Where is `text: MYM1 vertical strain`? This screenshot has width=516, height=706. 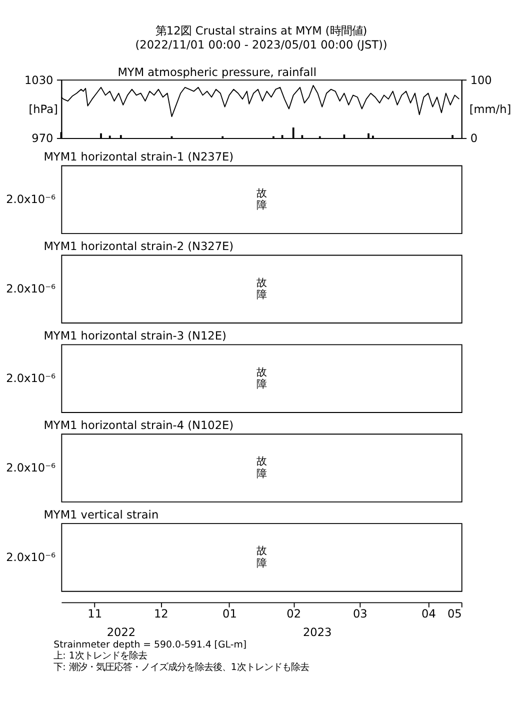 text: MYM1 vertical strain is located at coordinates (101, 515).